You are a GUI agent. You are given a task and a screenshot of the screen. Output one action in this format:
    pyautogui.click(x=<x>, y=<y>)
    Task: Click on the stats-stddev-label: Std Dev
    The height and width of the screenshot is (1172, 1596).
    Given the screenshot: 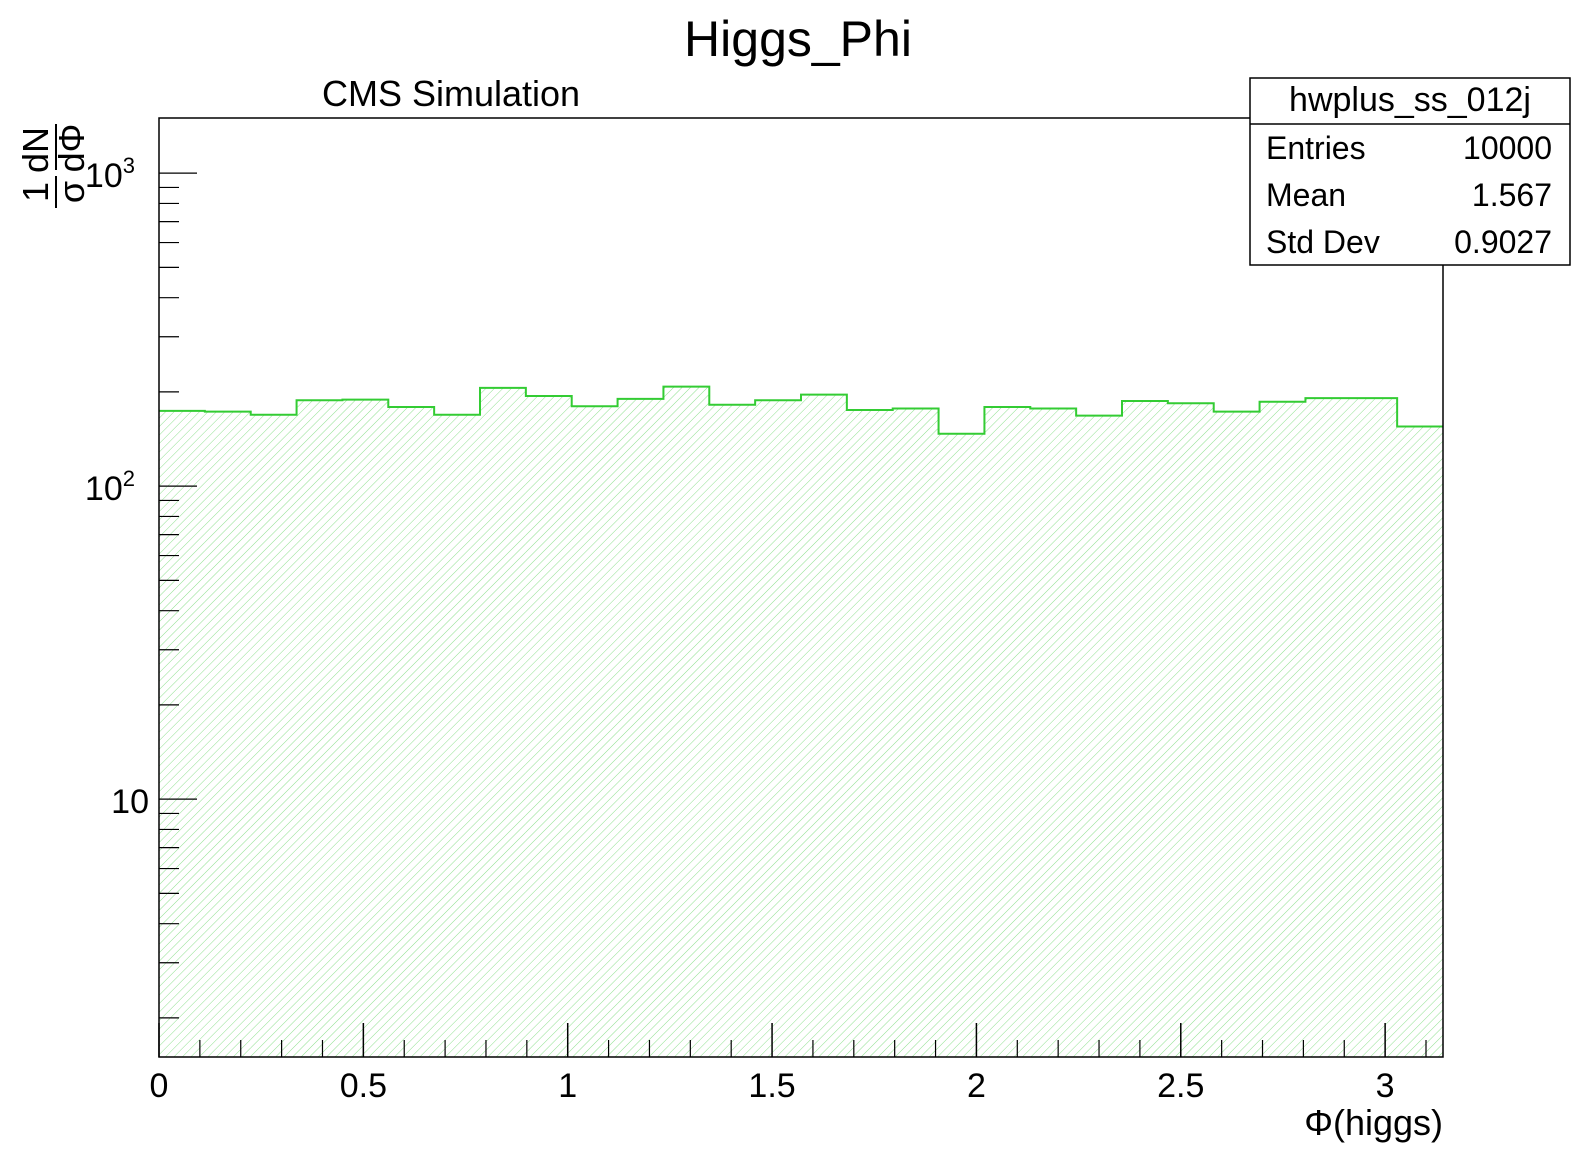 What is the action you would take?
    pyautogui.click(x=1323, y=242)
    